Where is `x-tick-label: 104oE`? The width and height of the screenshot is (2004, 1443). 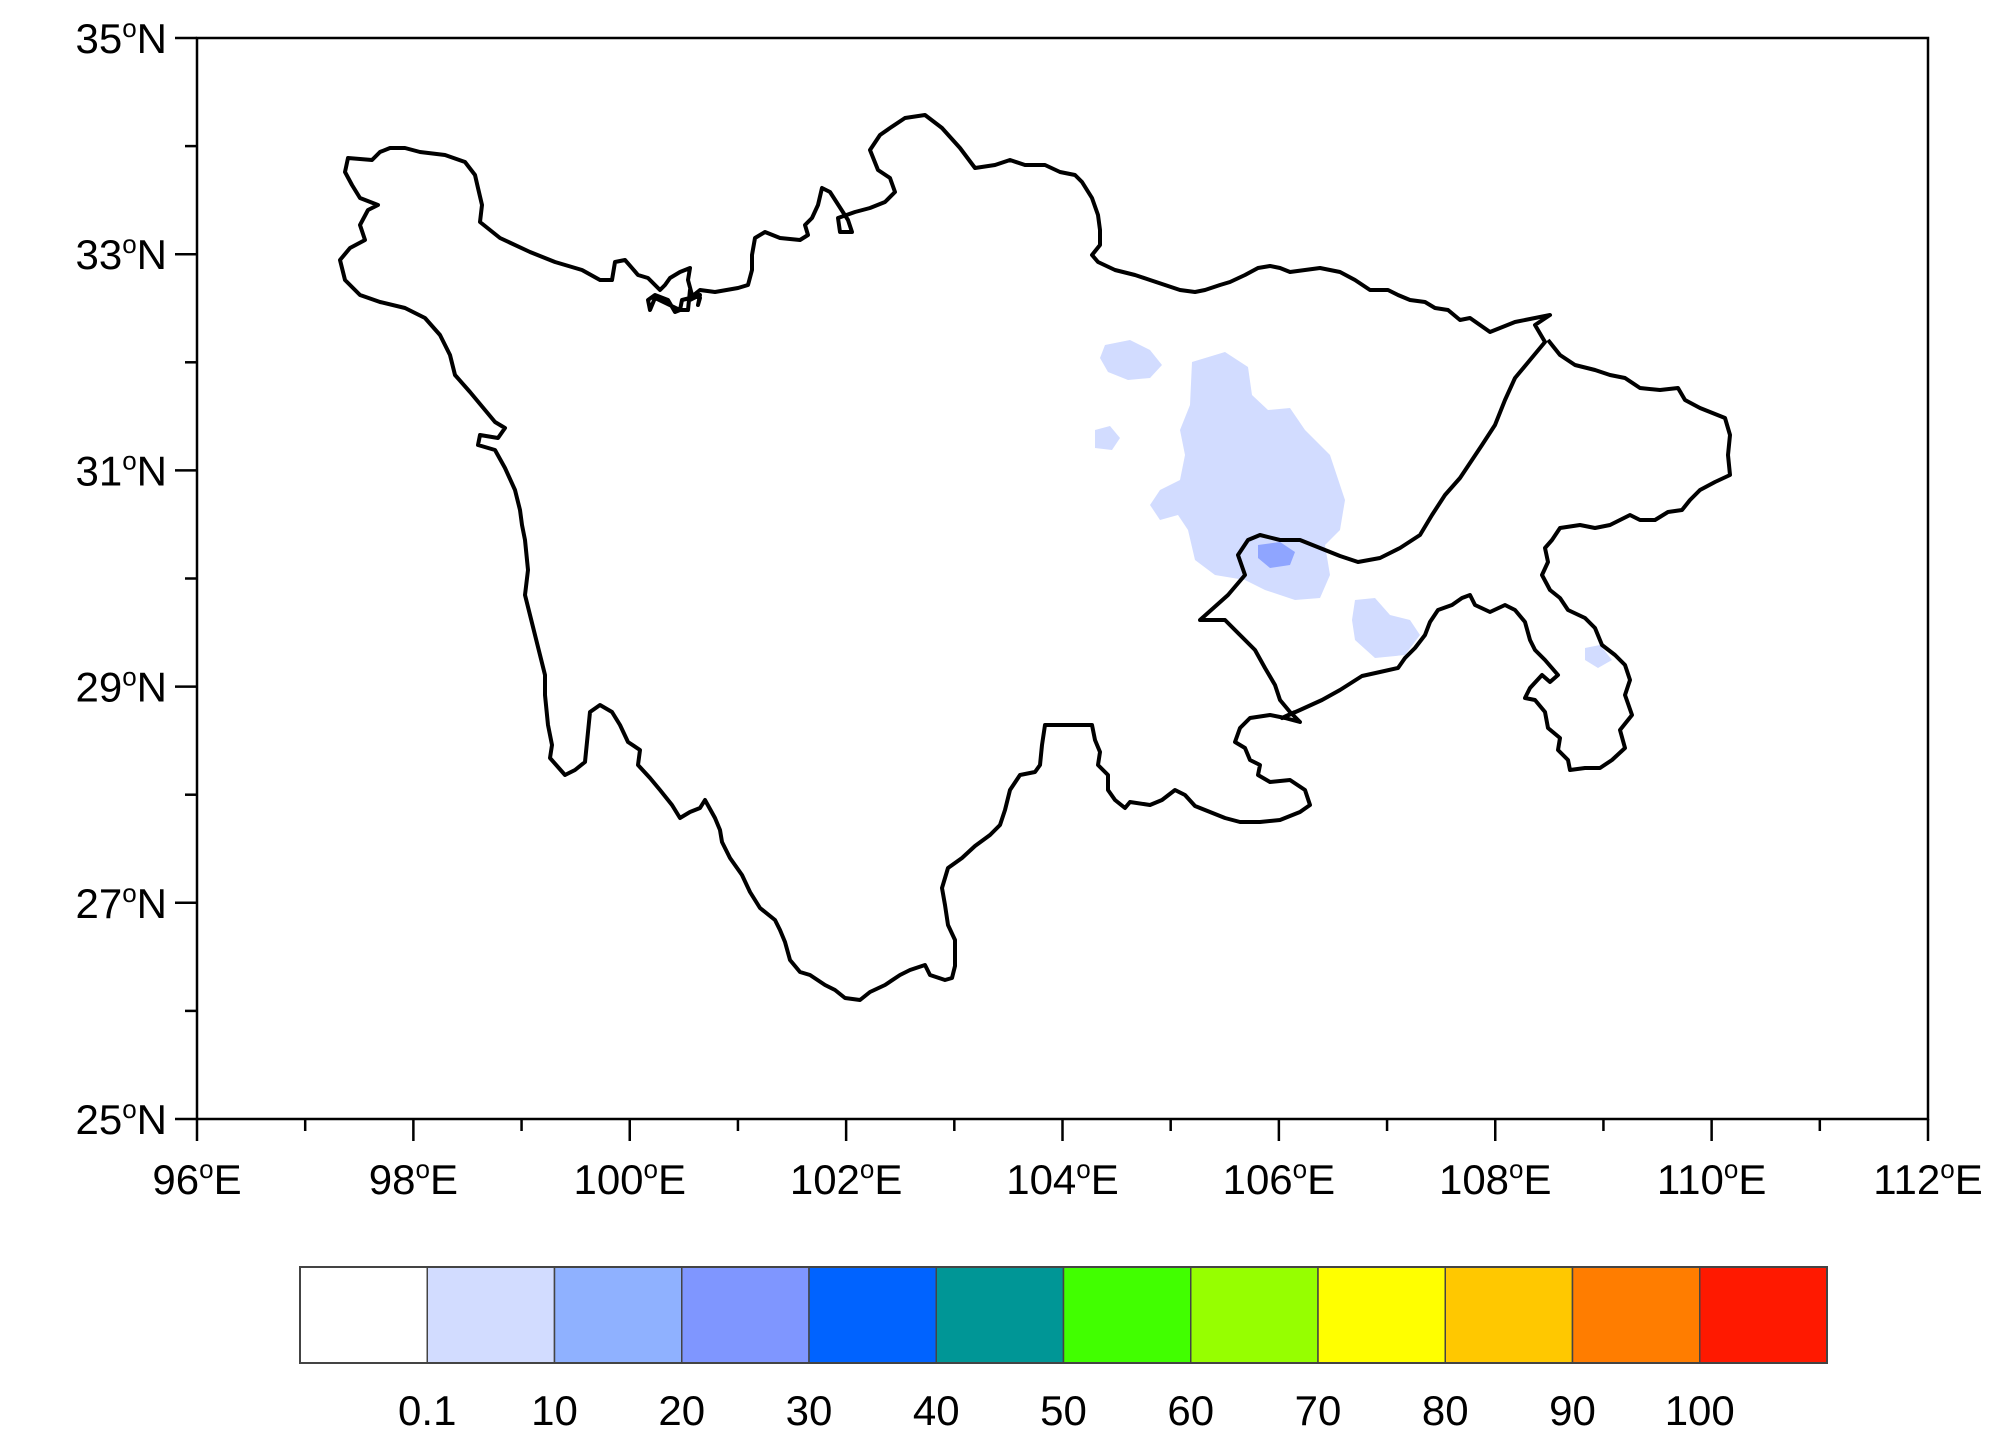
x-tick-label: 104oE is located at coordinates (1062, 1178).